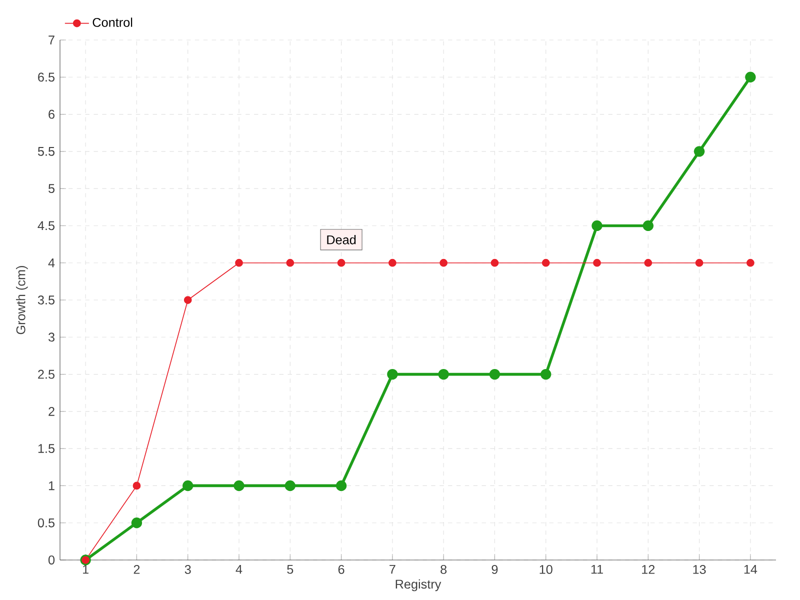 The image size is (800, 600). What do you see at coordinates (51, 263) in the screenshot?
I see `y-tick-label: 4` at bounding box center [51, 263].